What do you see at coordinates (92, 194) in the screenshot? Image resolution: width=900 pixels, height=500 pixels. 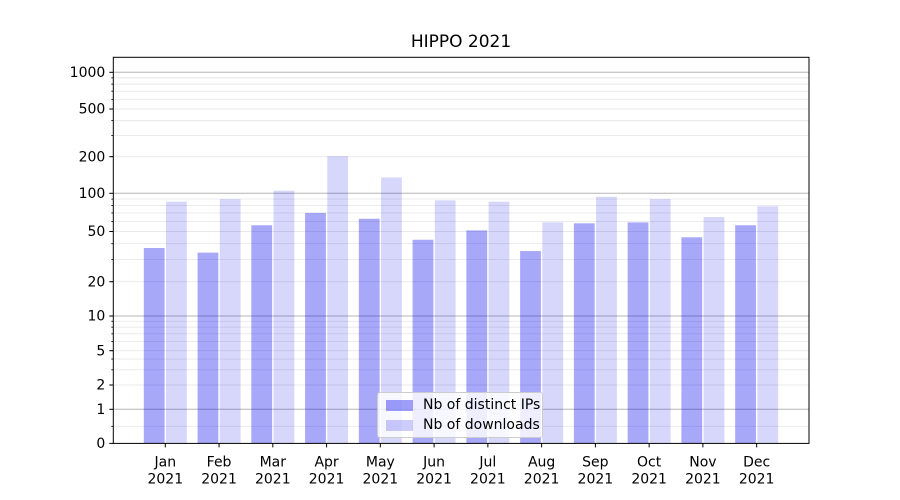 I see `y-tick-label: 100` at bounding box center [92, 194].